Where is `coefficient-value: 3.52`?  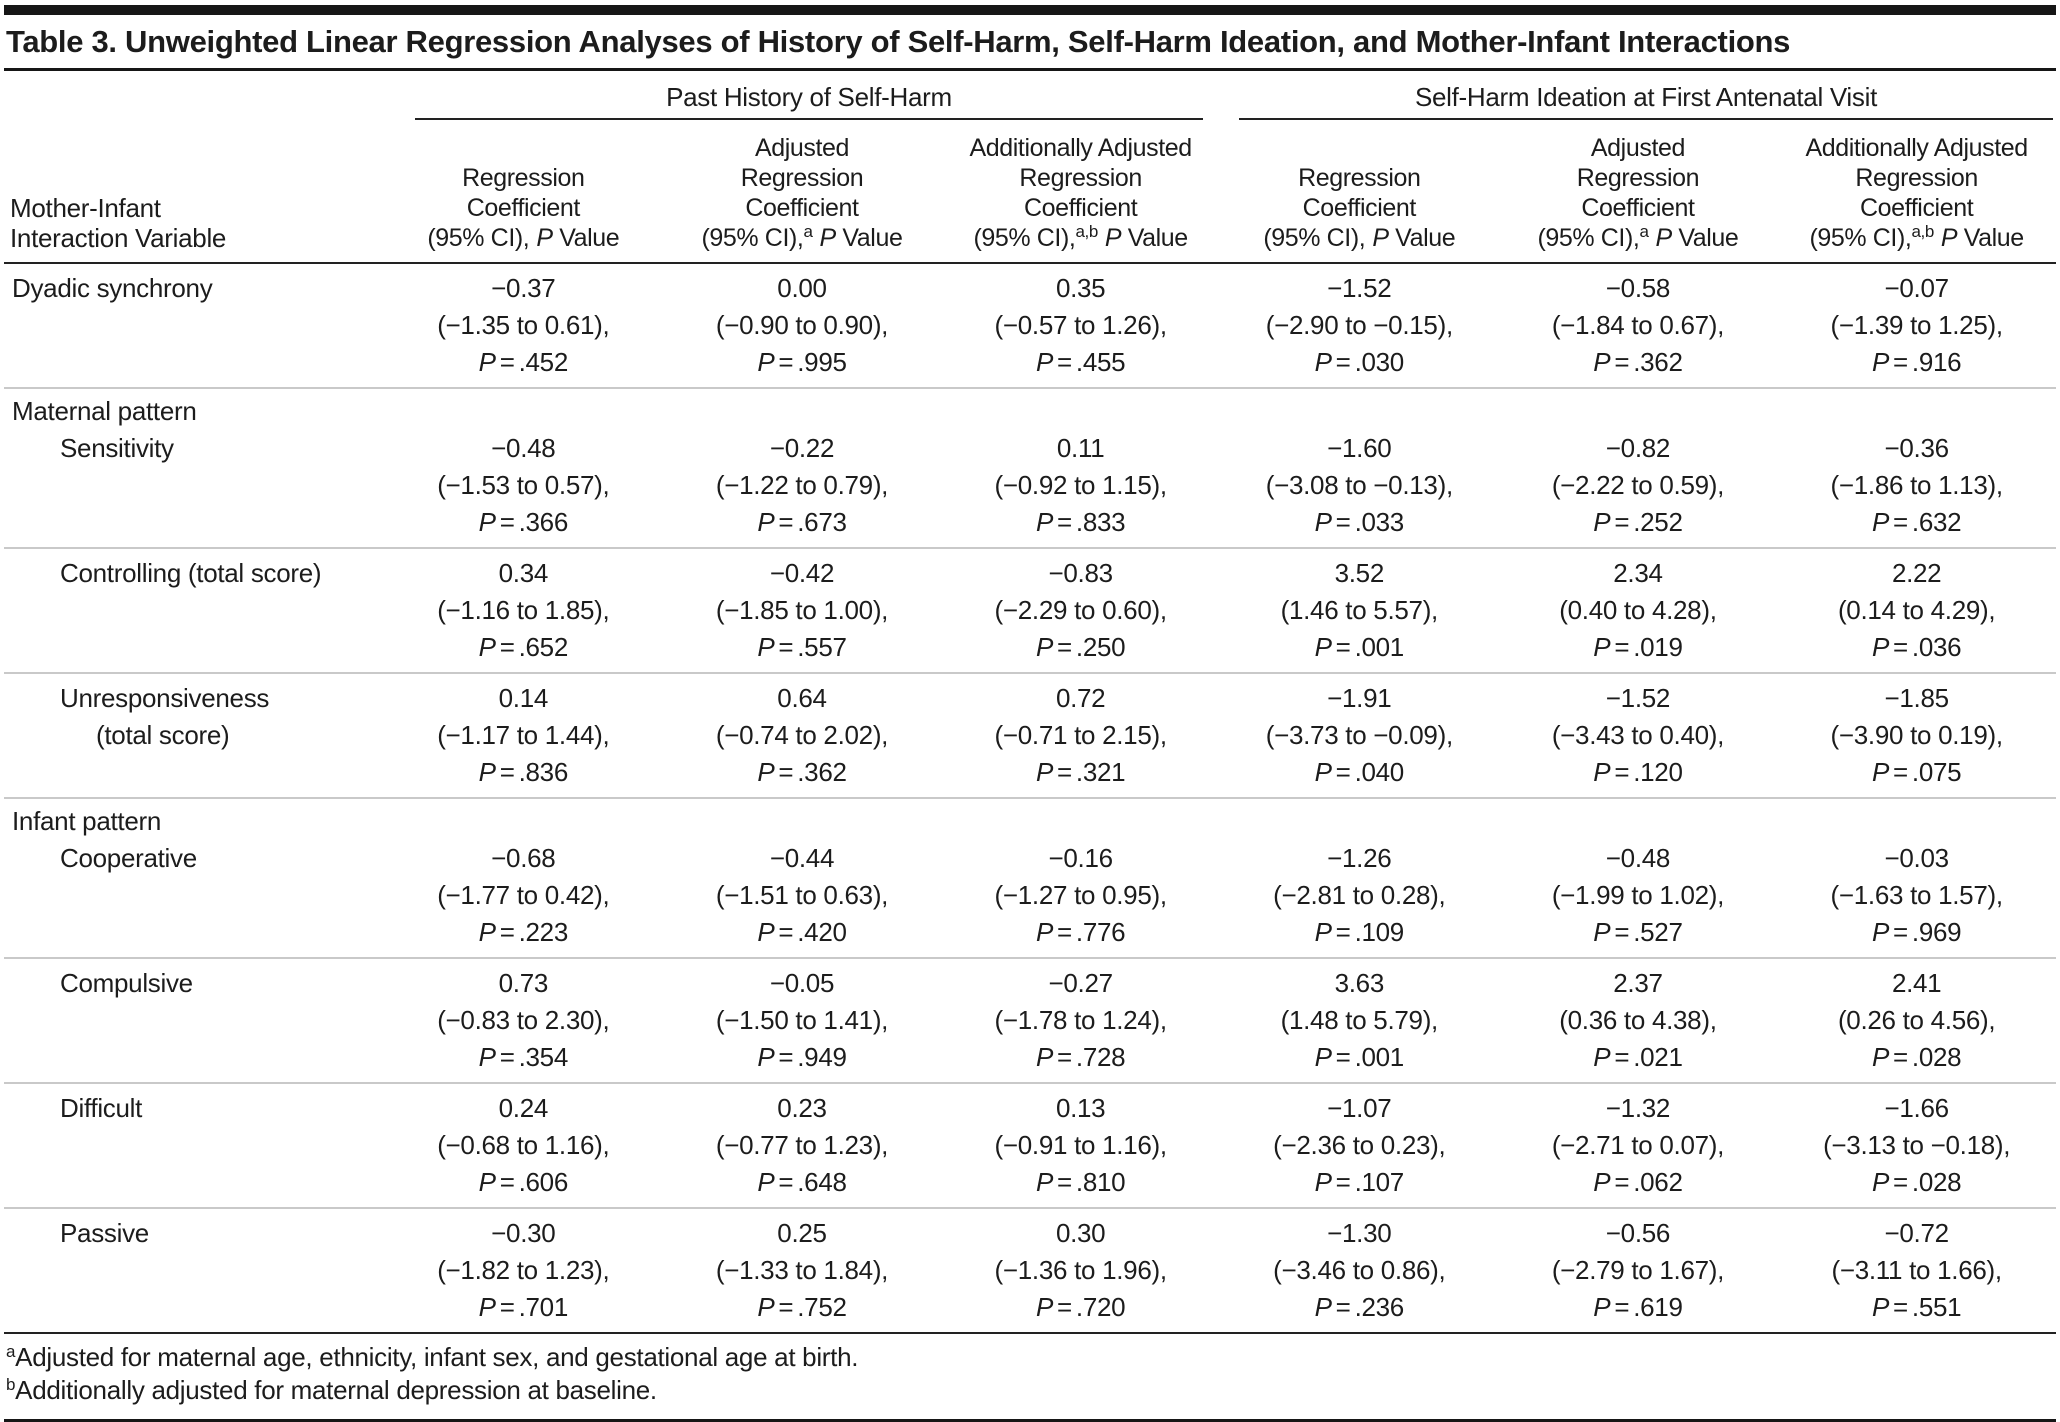
coefficient-value: 3.52 is located at coordinates (1359, 573).